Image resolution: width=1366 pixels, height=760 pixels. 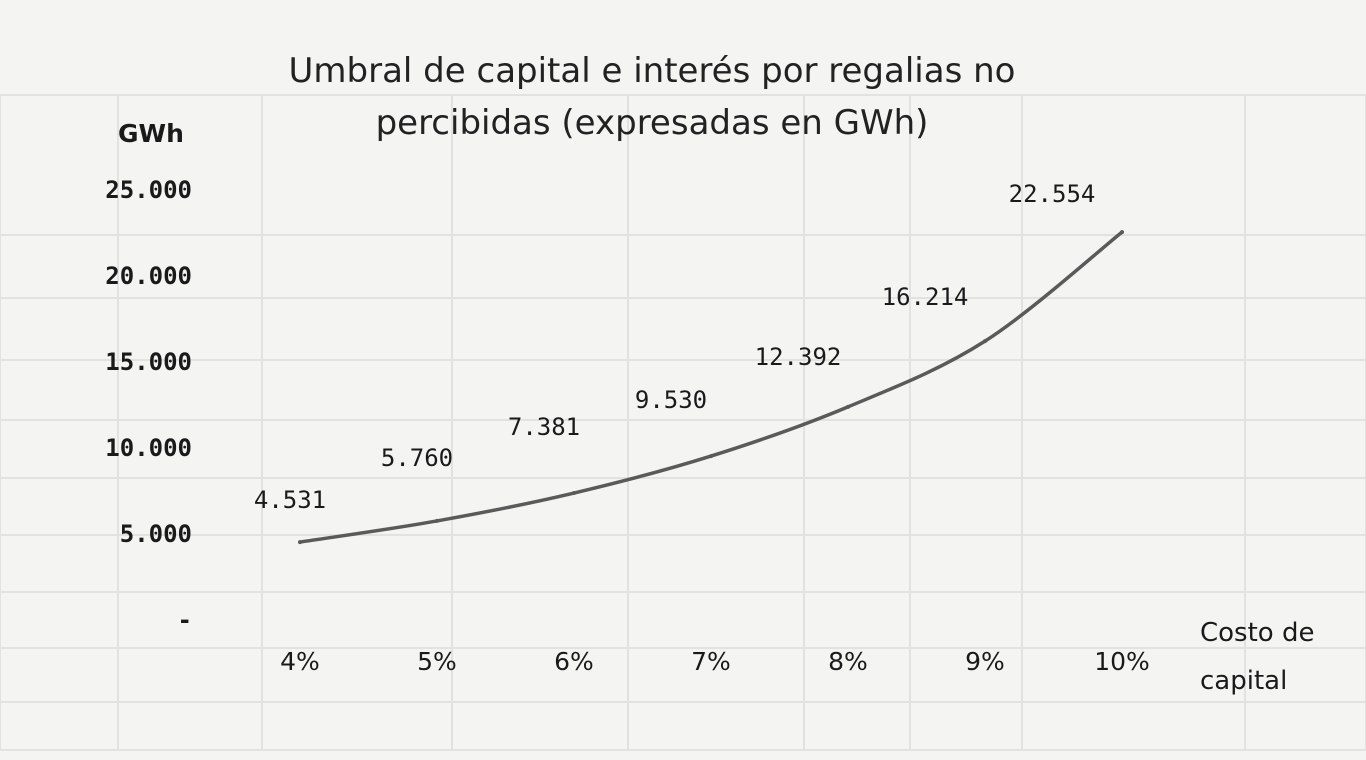 What do you see at coordinates (148, 276) in the screenshot?
I see `y-tick-label: 20.000` at bounding box center [148, 276].